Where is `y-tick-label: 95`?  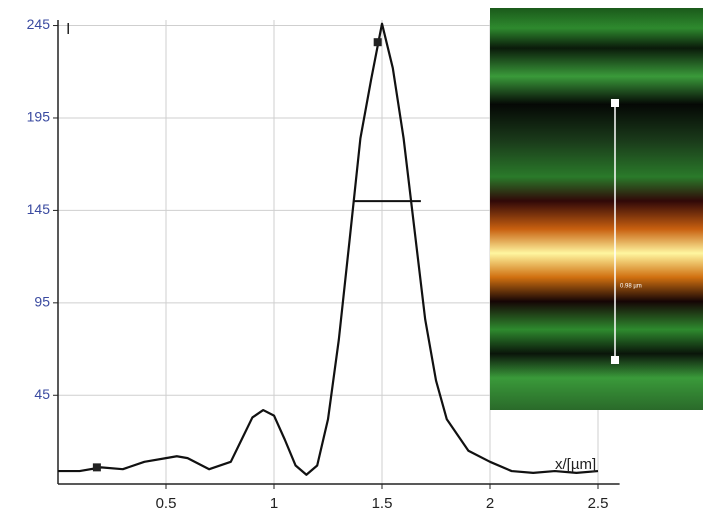 y-tick-label: 95 is located at coordinates (42, 302).